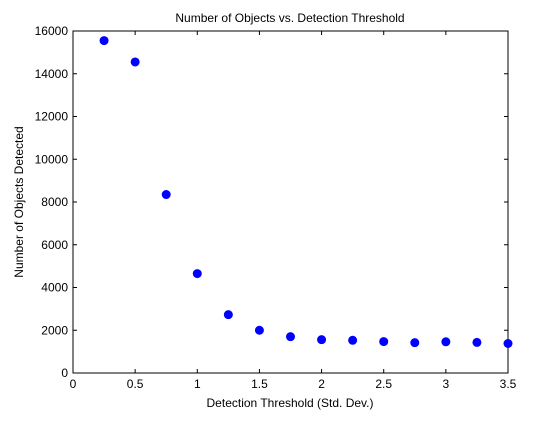 This screenshot has width=560, height=425. What do you see at coordinates (54, 288) in the screenshot?
I see `y-tick-label: 4000` at bounding box center [54, 288].